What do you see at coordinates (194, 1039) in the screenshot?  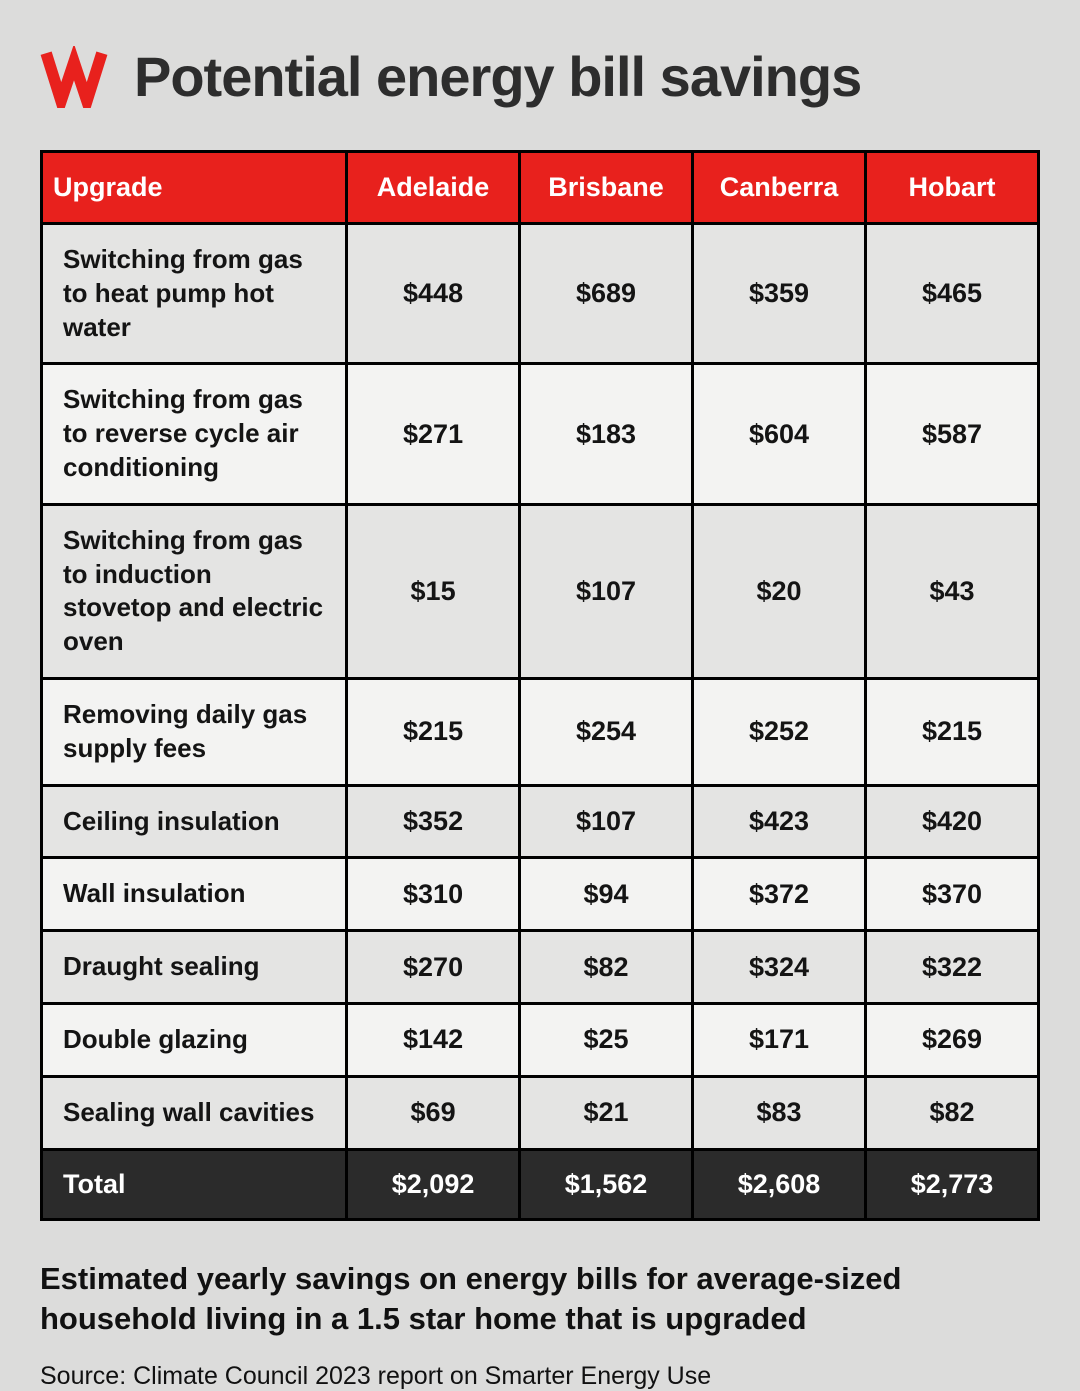 I see `row-label: Double glazing` at bounding box center [194, 1039].